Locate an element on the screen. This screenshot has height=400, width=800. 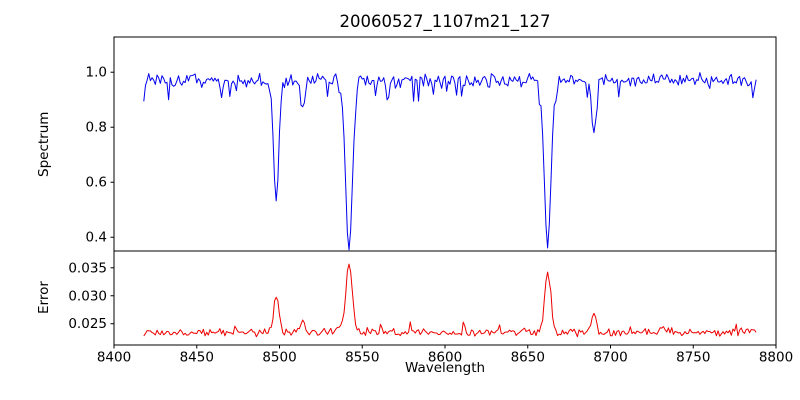
x-axis-ticks: 8400 8450 8500 8550 8600 8650 8700 8750 8800 is located at coordinates (445, 355).